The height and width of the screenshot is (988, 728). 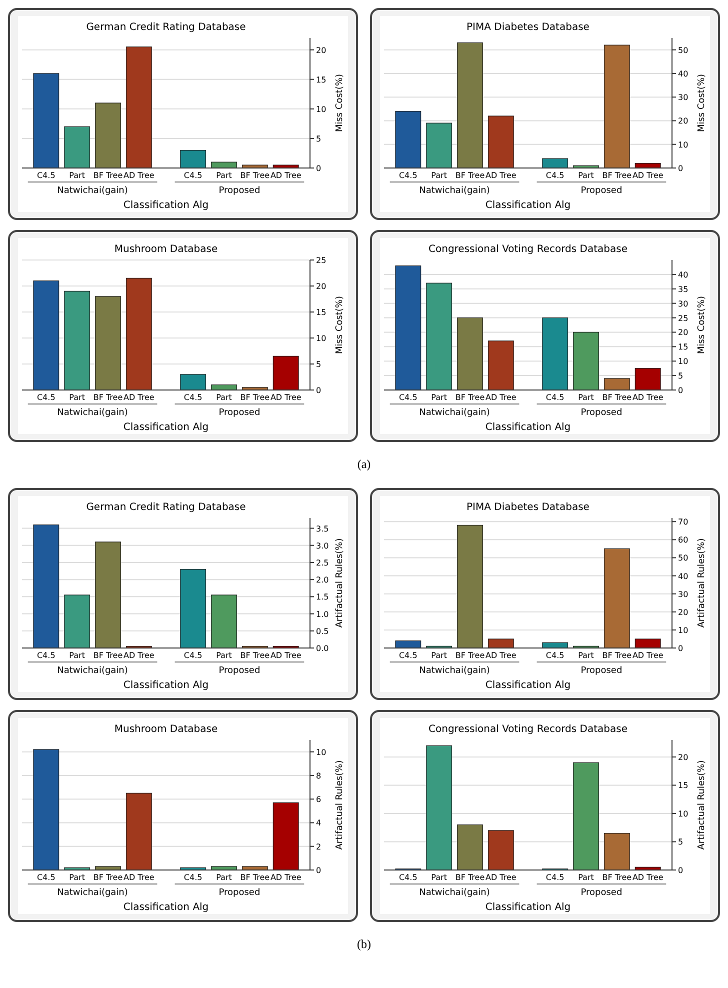 I want to click on y-tick-label: 0.5, so click(x=322, y=631).